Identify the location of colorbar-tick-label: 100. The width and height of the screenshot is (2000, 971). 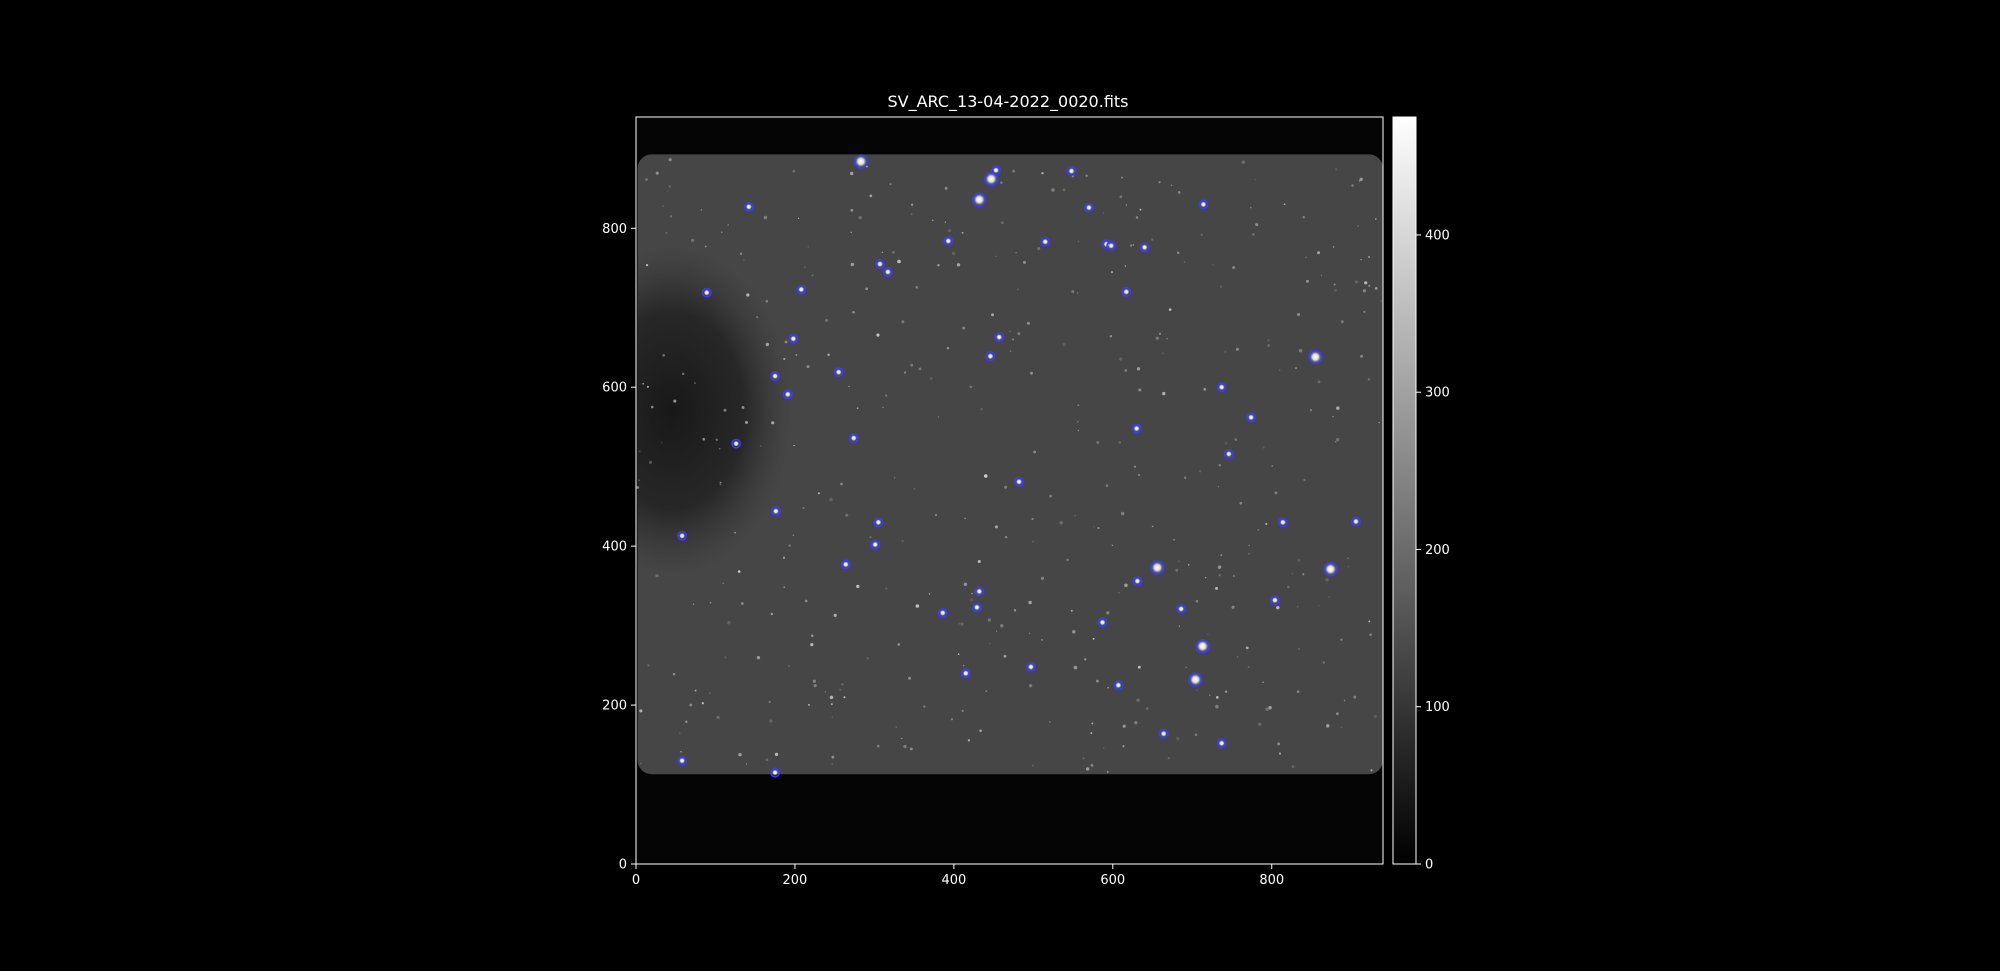
(1437, 707).